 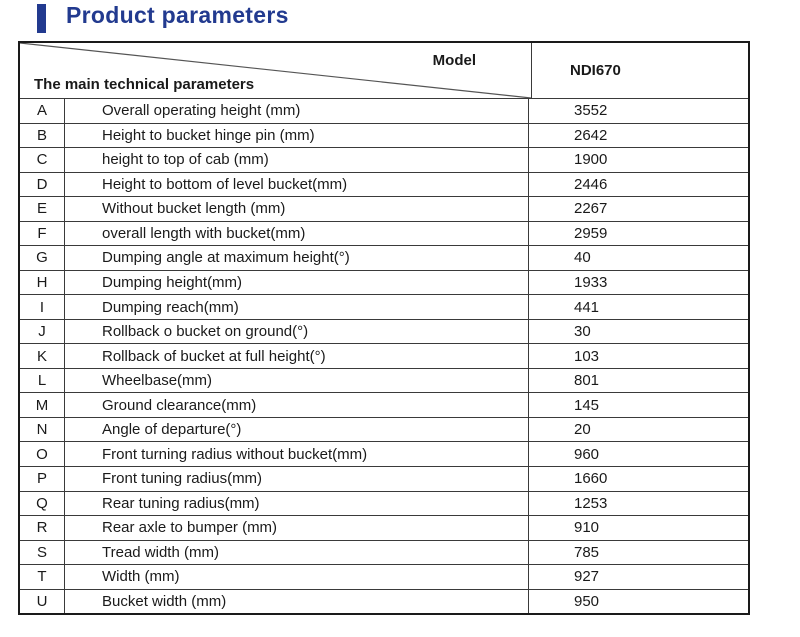 I want to click on header-model-value: NDI670, so click(x=595, y=70).